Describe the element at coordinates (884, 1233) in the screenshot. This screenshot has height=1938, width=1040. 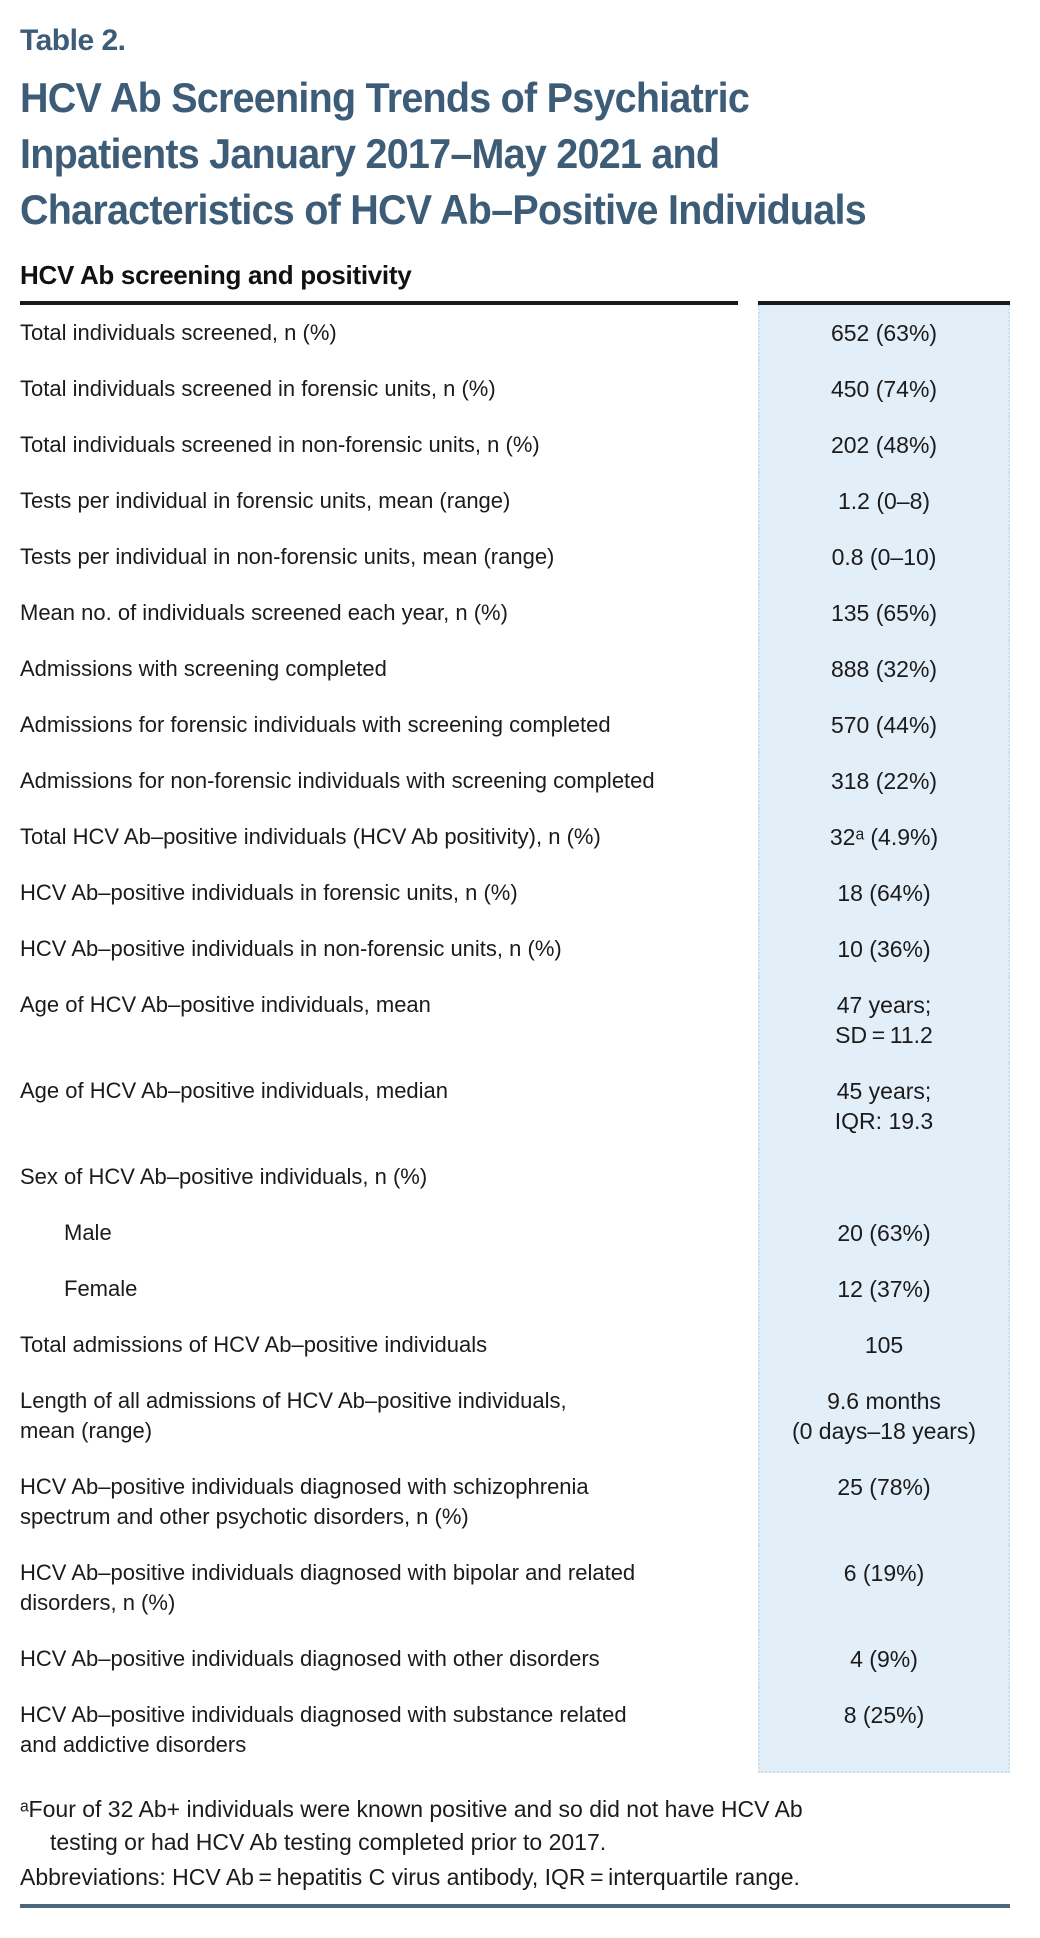
I see `row-value: 20 (63%)` at that location.